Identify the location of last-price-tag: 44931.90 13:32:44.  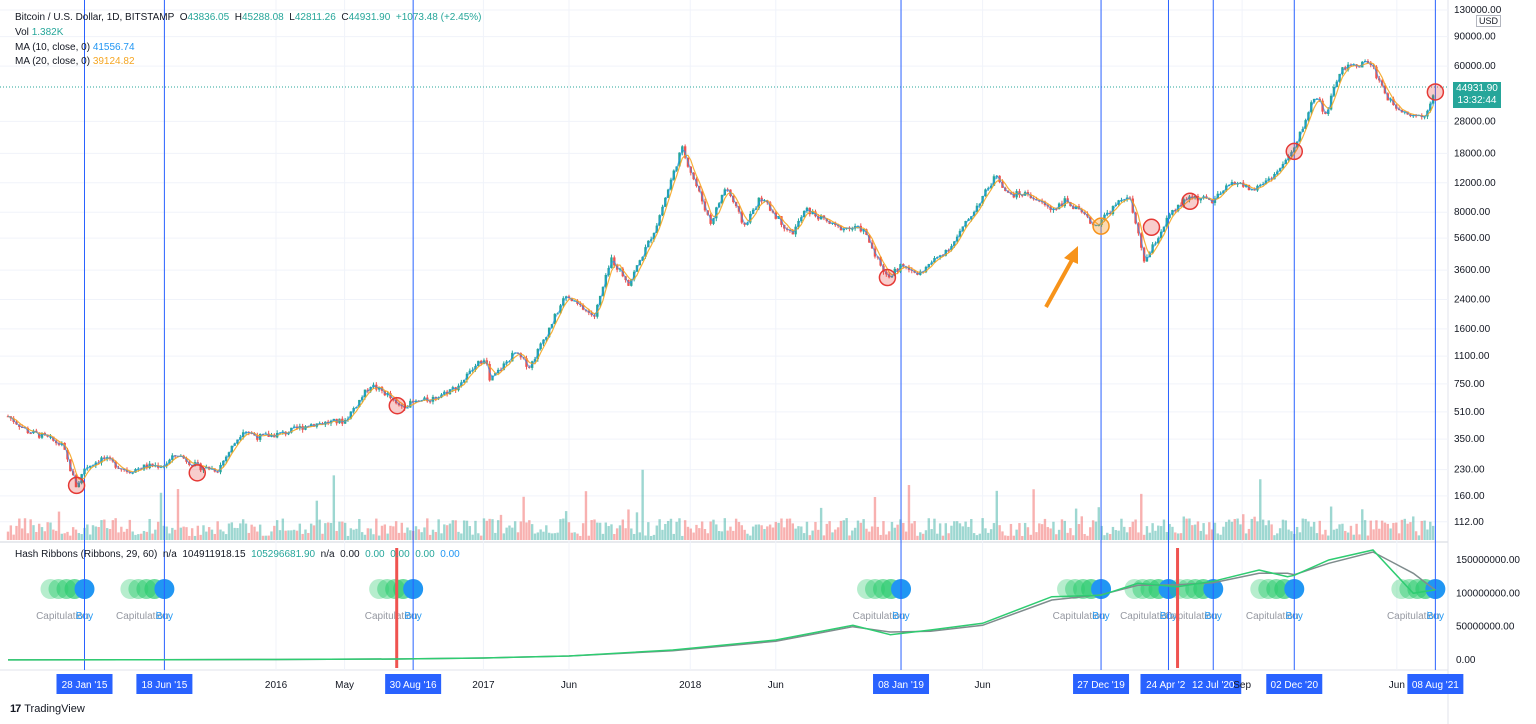
(1477, 95).